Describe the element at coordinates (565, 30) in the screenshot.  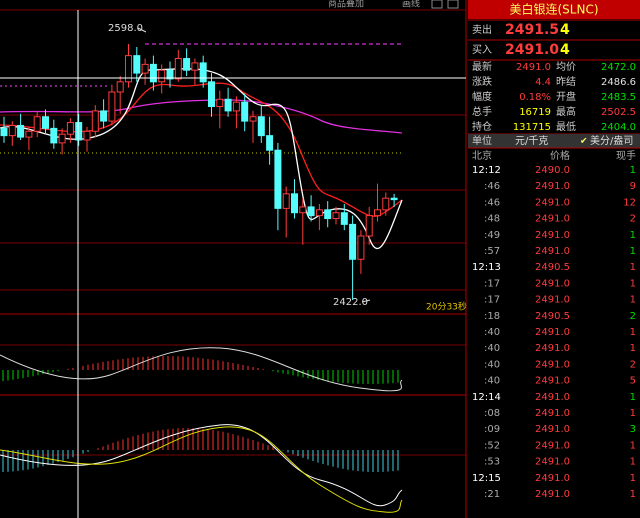
I see `ask-size: 4` at that location.